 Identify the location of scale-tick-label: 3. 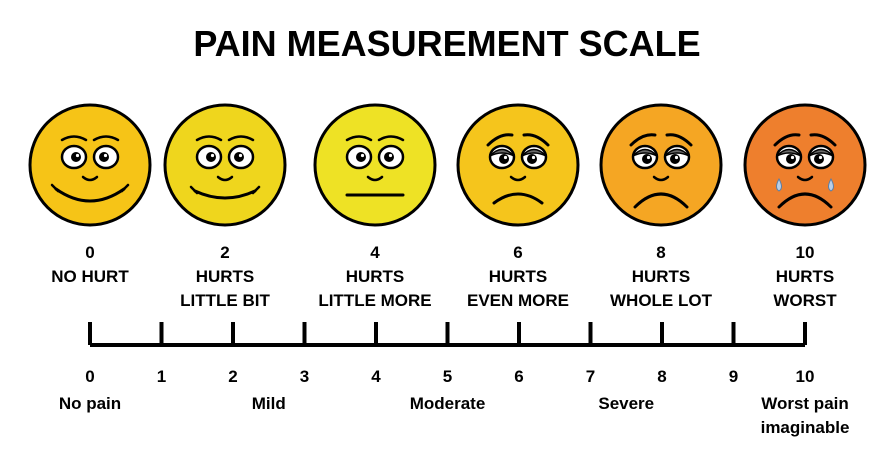
(304, 376).